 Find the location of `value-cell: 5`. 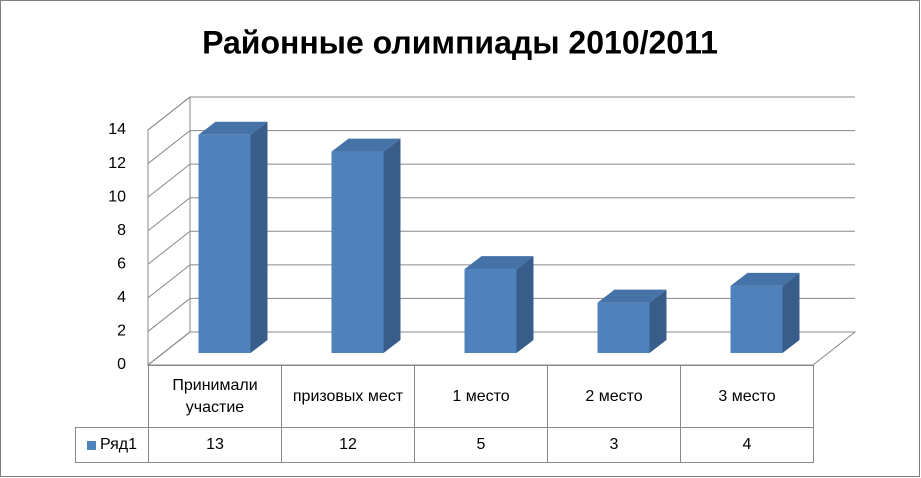

value-cell: 5 is located at coordinates (481, 445).